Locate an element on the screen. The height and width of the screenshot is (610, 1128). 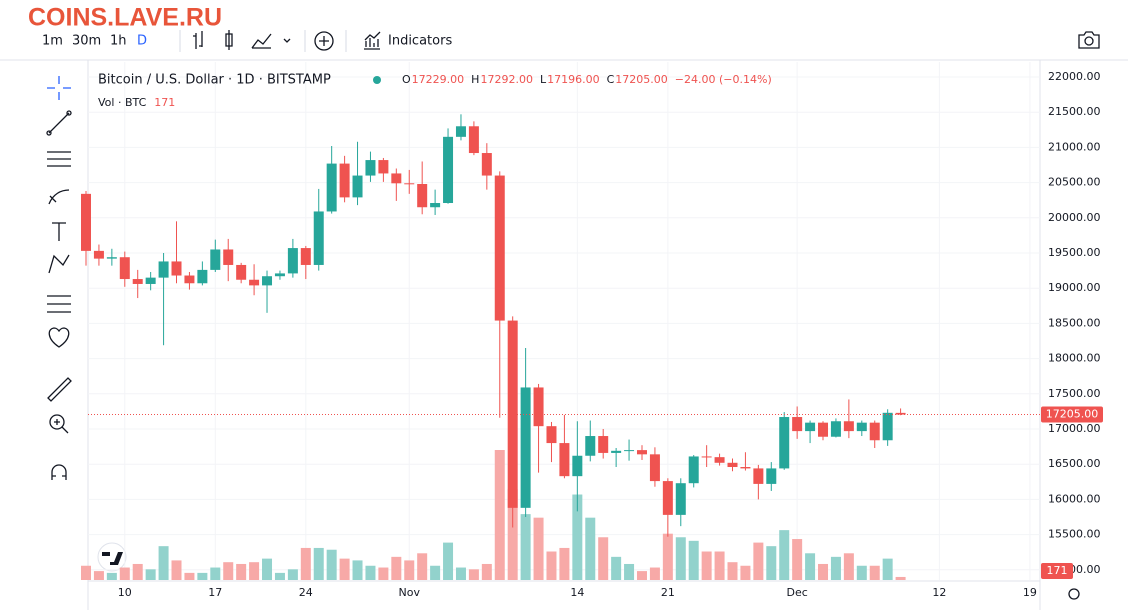
legend-key: C is located at coordinates (611, 79).